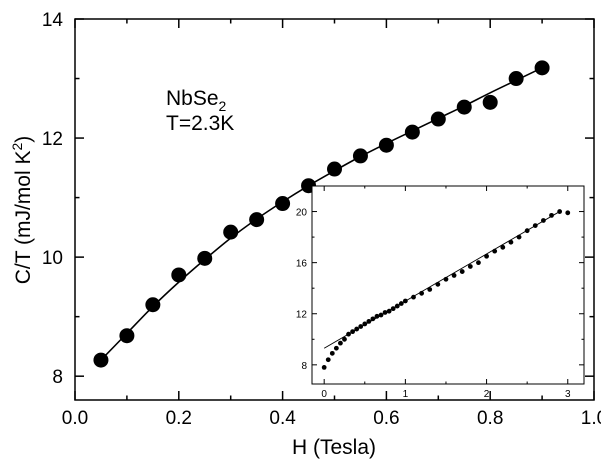 This screenshot has width=601, height=466. Describe the element at coordinates (52, 139) in the screenshot. I see `main-y-tick-label: 12` at that location.